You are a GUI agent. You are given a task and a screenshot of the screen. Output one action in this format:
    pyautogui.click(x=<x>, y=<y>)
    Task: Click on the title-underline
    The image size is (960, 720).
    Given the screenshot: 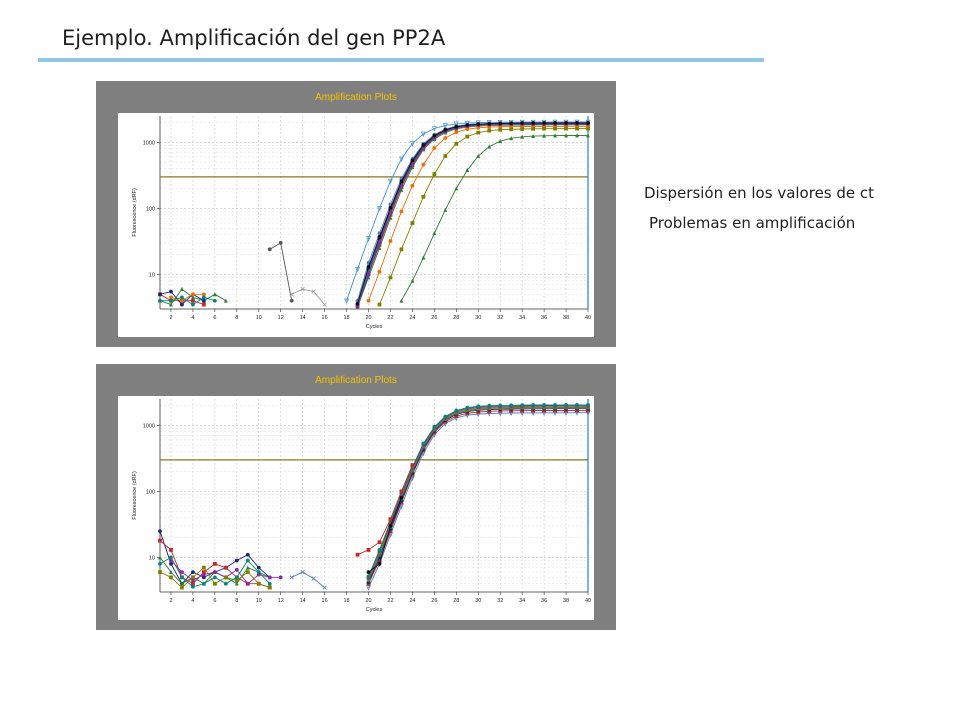 What is the action you would take?
    pyautogui.click(x=401, y=60)
    